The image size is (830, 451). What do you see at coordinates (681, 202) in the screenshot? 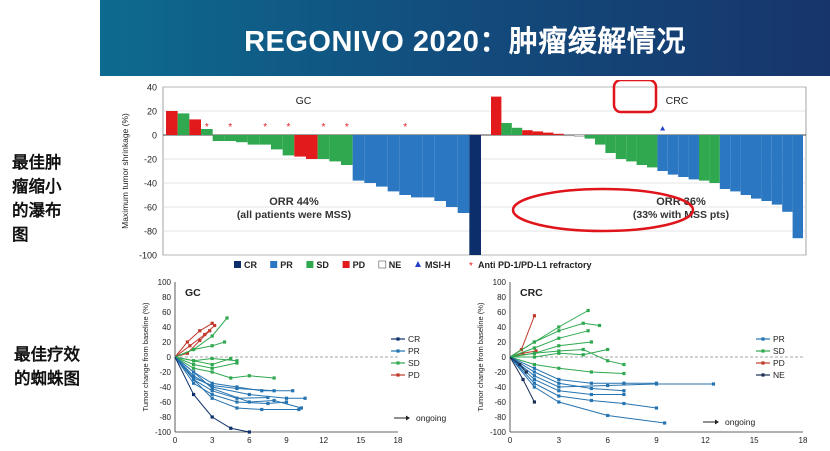
I see `crc-orr-text: ORR 36%` at bounding box center [681, 202].